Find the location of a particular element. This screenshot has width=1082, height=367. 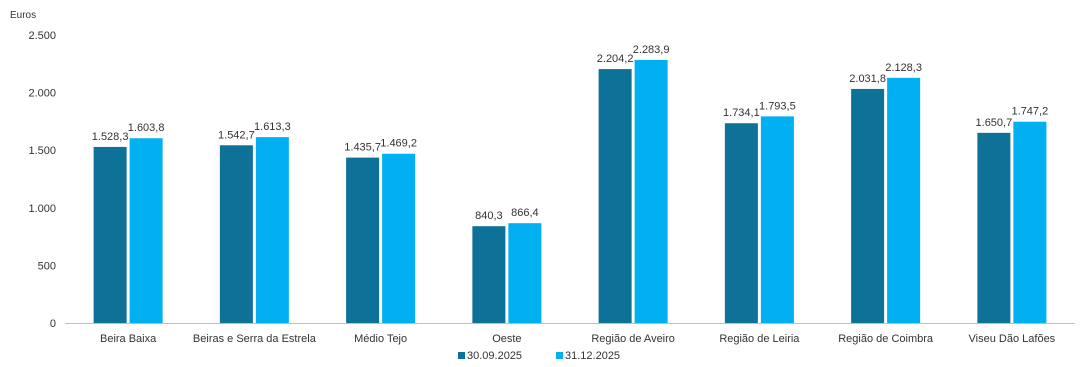

data-label: 1.613,3 is located at coordinates (272, 127).